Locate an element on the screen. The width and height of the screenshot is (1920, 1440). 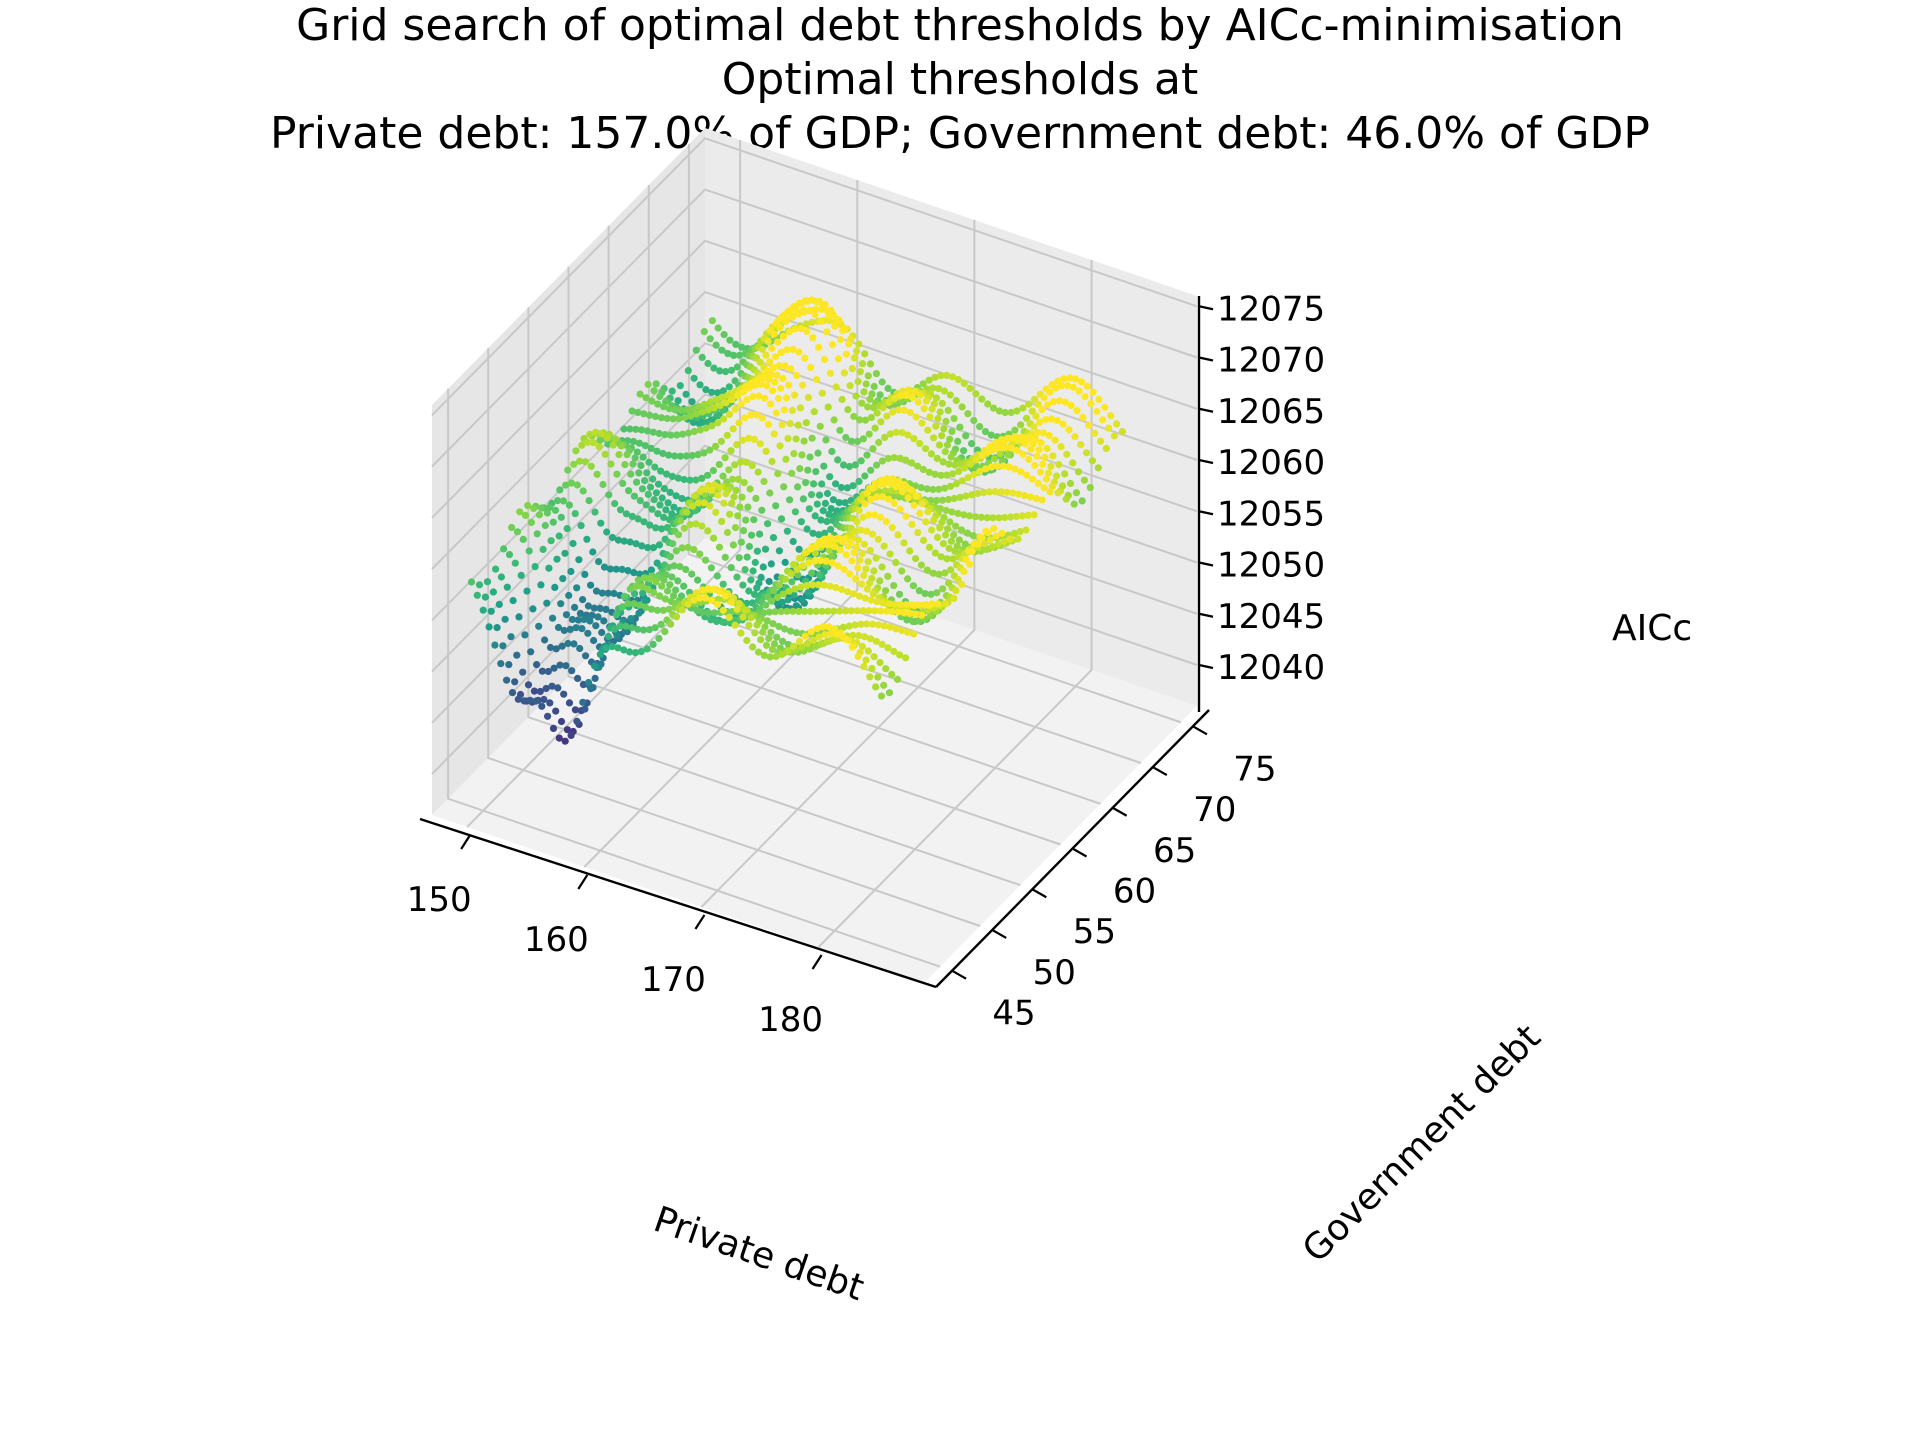
data-surface is located at coordinates (796, 520).